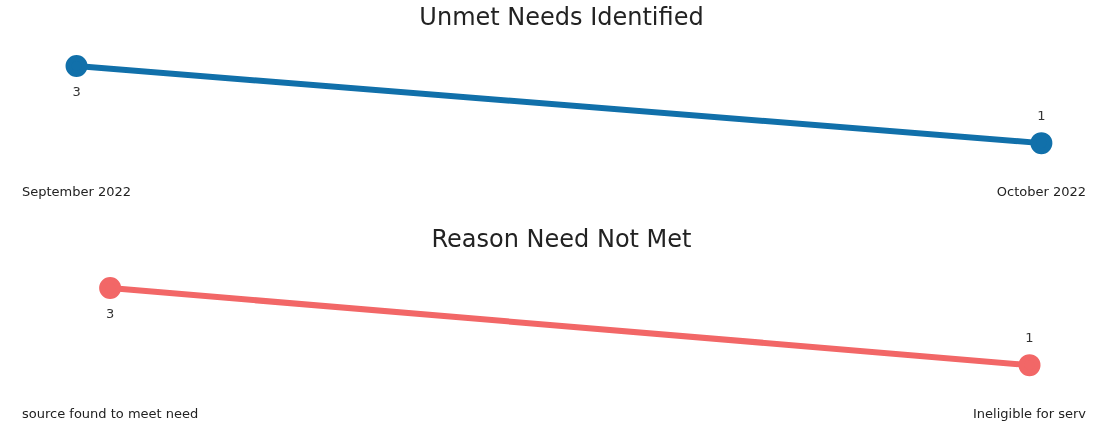 The image size is (1108, 444). Describe the element at coordinates (1030, 413) in the screenshot. I see `x-tick-label: Ineligible for serv` at that location.